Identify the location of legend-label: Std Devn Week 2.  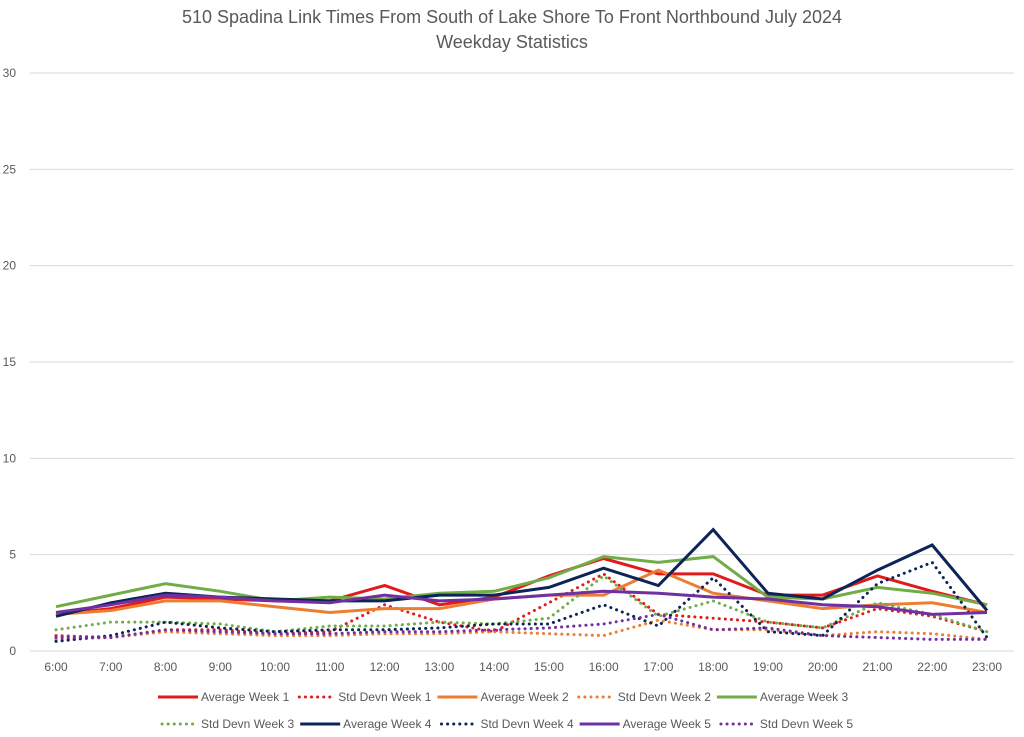
(664, 697).